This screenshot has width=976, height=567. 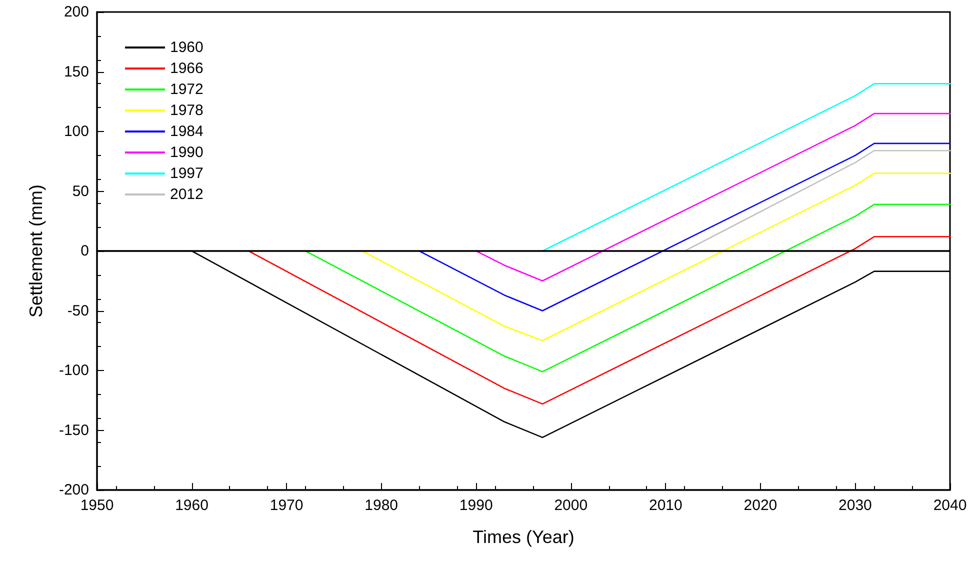 I want to click on y-axis-title: Settlement (mm), so click(x=36, y=251).